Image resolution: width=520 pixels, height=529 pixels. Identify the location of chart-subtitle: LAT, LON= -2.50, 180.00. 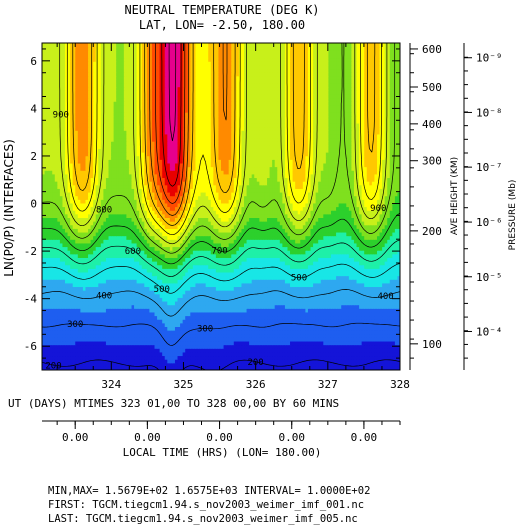
(222, 25).